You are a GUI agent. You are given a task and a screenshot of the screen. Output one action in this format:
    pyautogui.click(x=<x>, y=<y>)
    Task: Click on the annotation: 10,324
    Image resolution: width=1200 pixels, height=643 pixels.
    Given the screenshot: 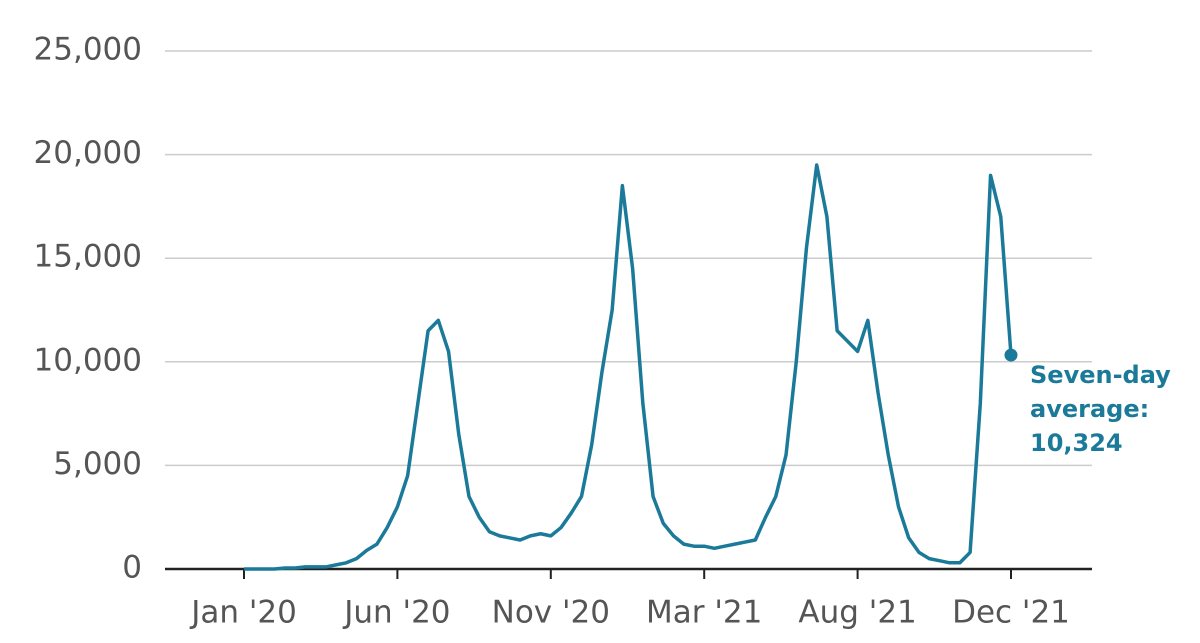 What is the action you would take?
    pyautogui.click(x=1076, y=443)
    